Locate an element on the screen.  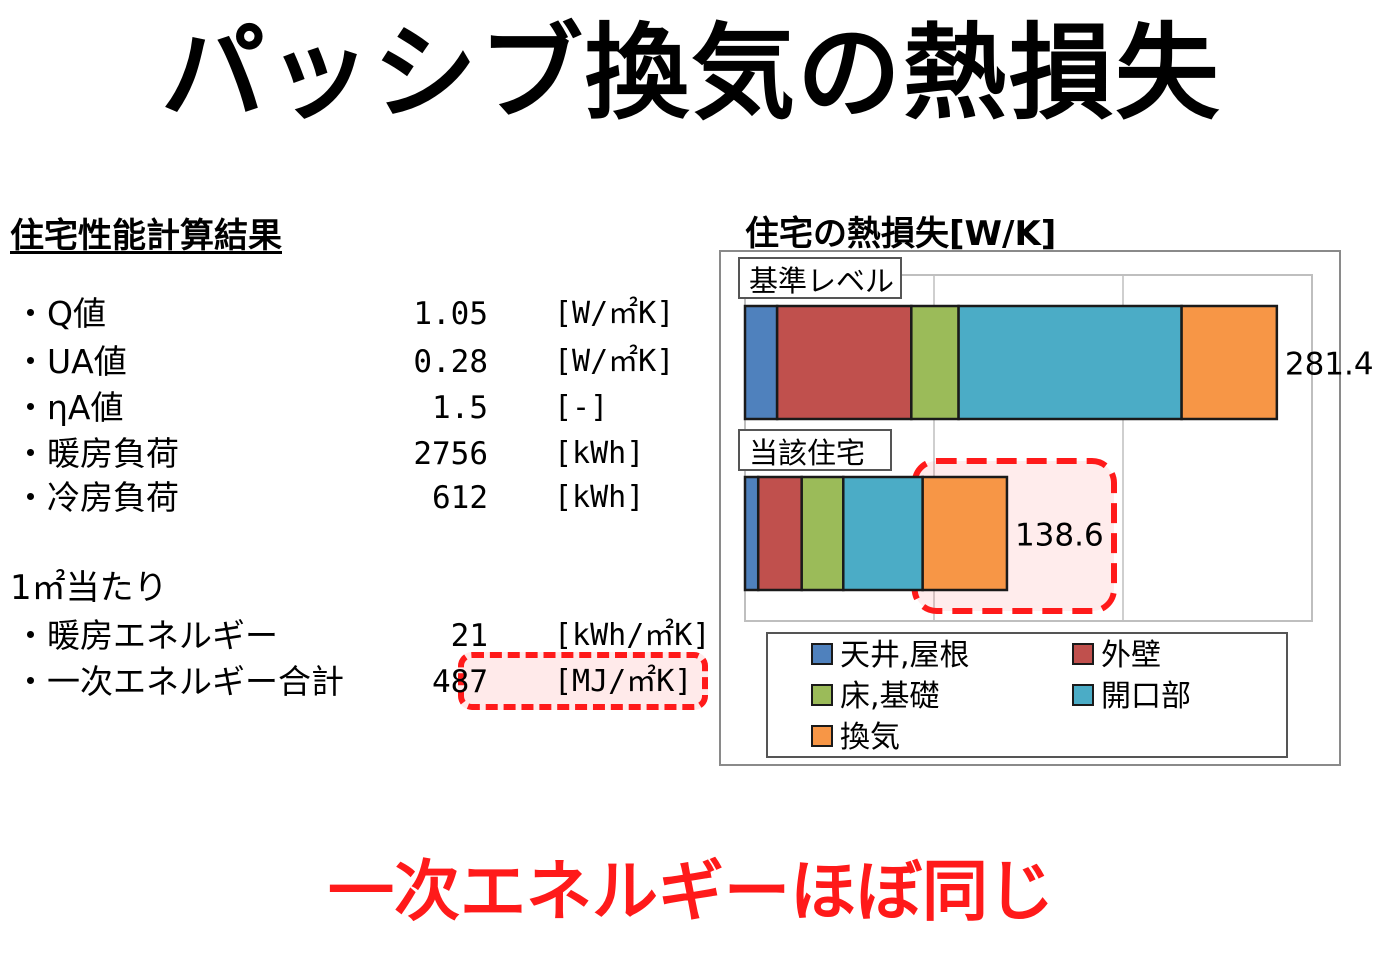
legend-box is located at coordinates (1027, 695).